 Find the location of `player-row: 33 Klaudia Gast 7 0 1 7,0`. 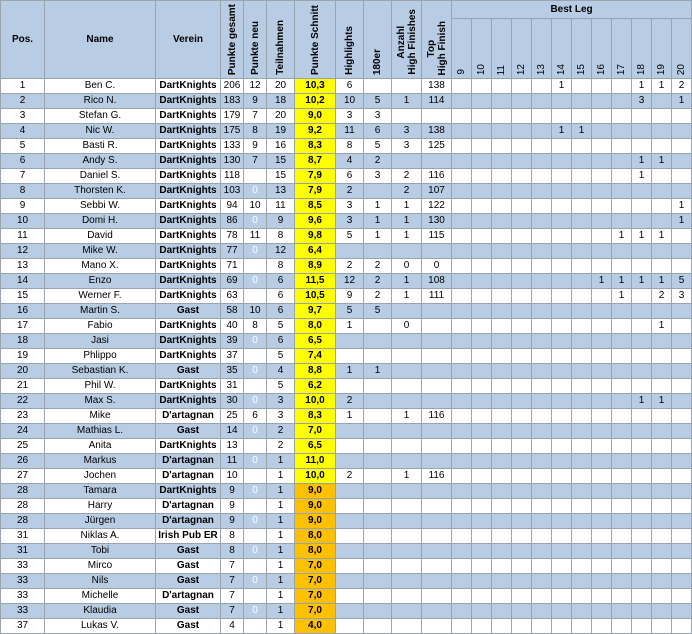

player-row: 33 Klaudia Gast 7 0 1 7,0 is located at coordinates (346, 611).